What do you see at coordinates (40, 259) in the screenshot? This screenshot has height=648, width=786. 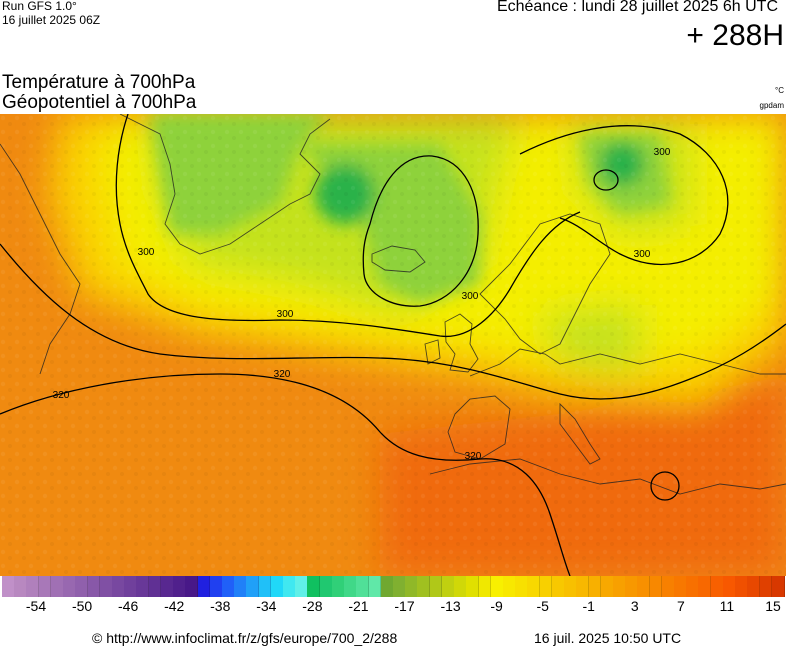 I see `canada-coast` at bounding box center [40, 259].